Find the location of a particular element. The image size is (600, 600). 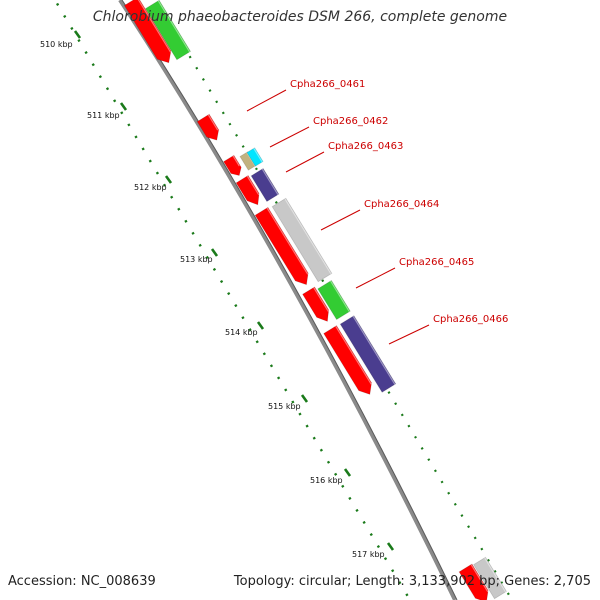

kbp-label: 513 kbp is located at coordinates (196, 259).